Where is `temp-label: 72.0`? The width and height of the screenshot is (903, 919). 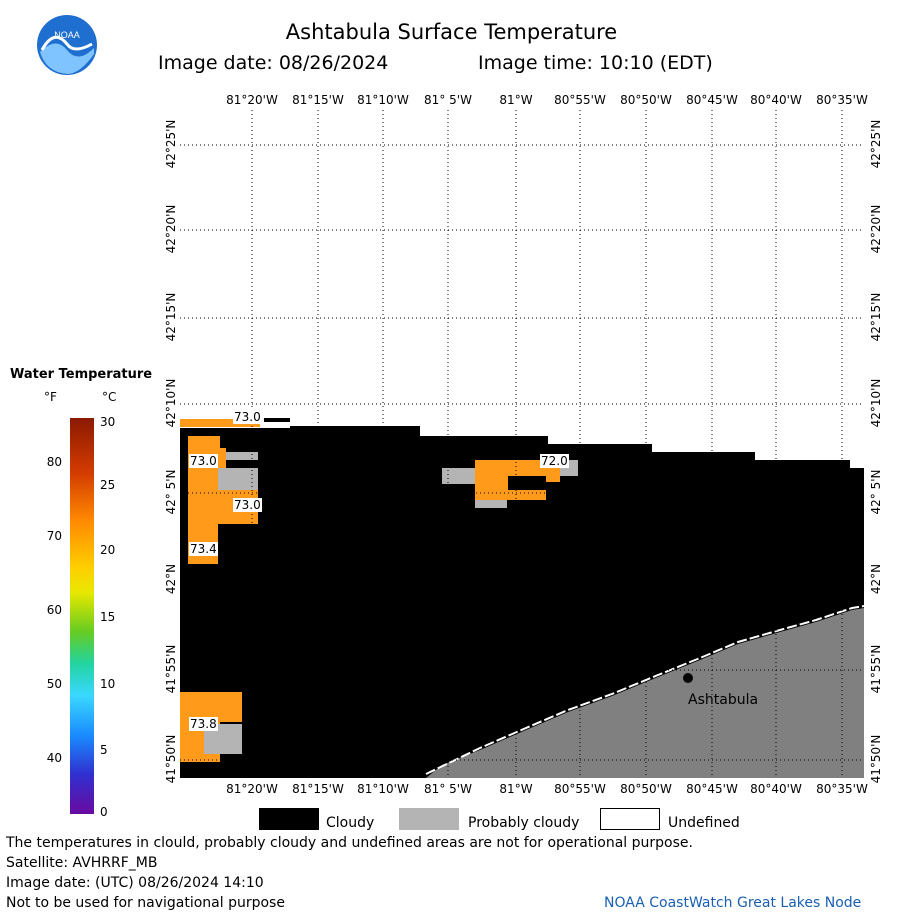
temp-label: 72.0 is located at coordinates (554, 461).